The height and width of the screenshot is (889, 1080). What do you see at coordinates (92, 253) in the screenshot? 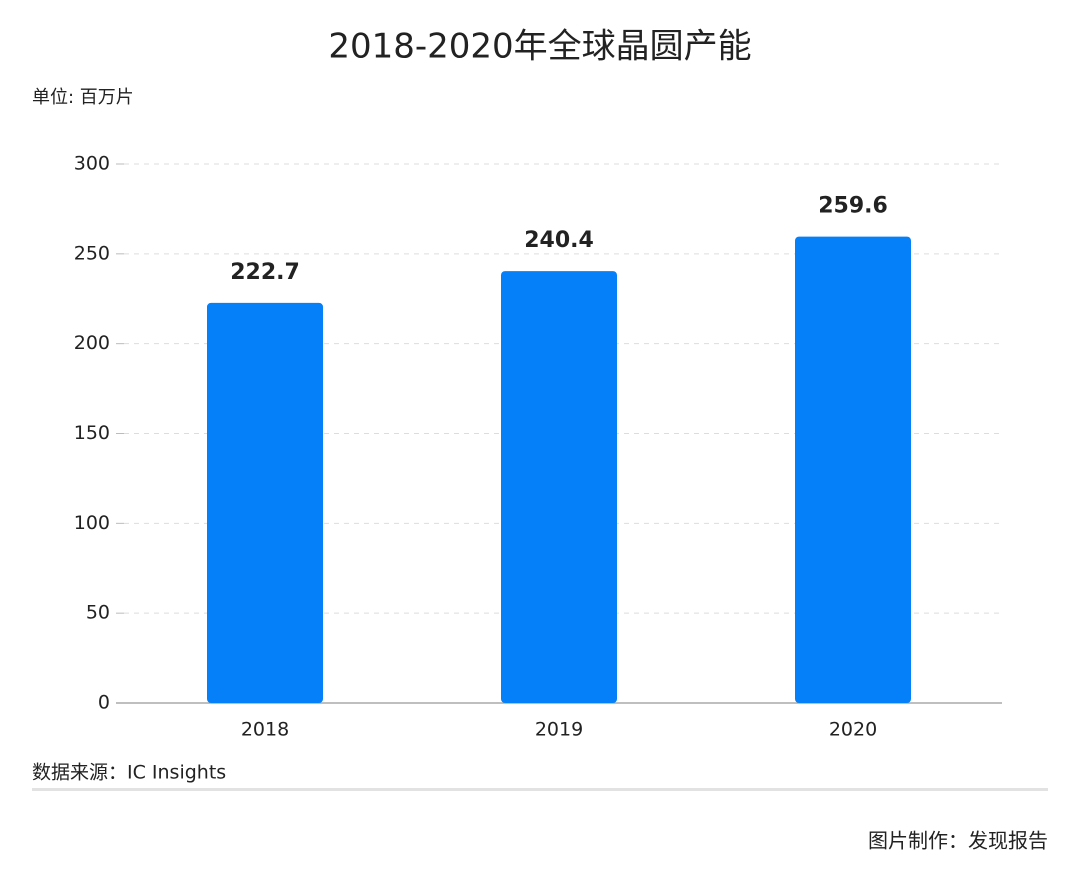
I see `y-tick-label: 250` at bounding box center [92, 253].